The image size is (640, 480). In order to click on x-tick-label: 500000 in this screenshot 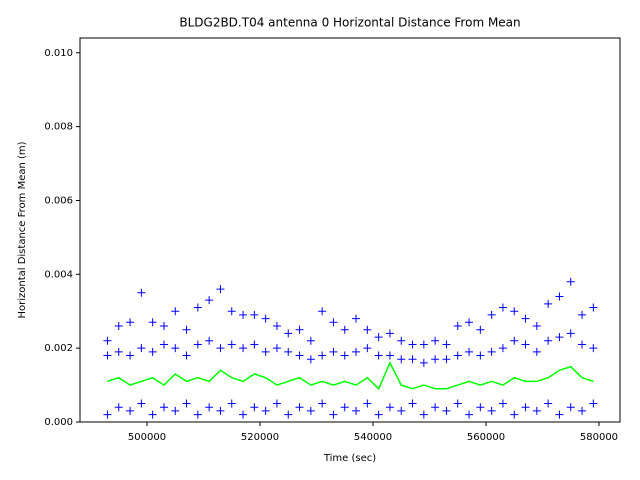, I will do `click(147, 437)`.